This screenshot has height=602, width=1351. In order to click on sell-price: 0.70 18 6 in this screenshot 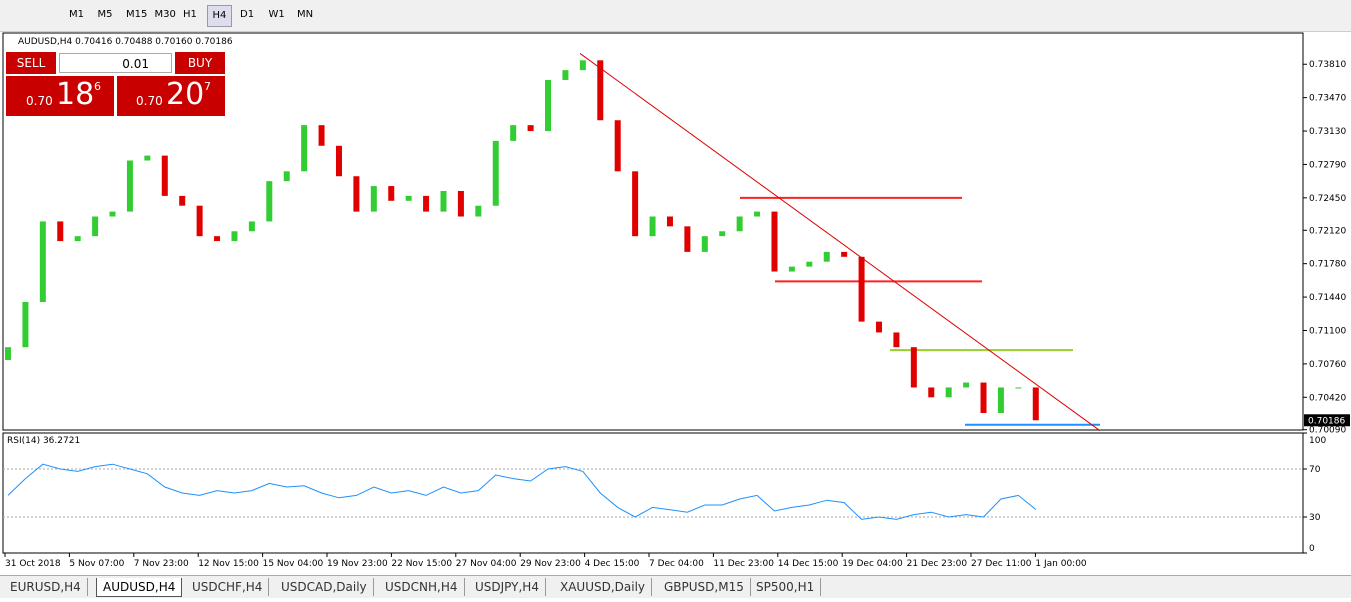, I will do `click(60, 96)`.